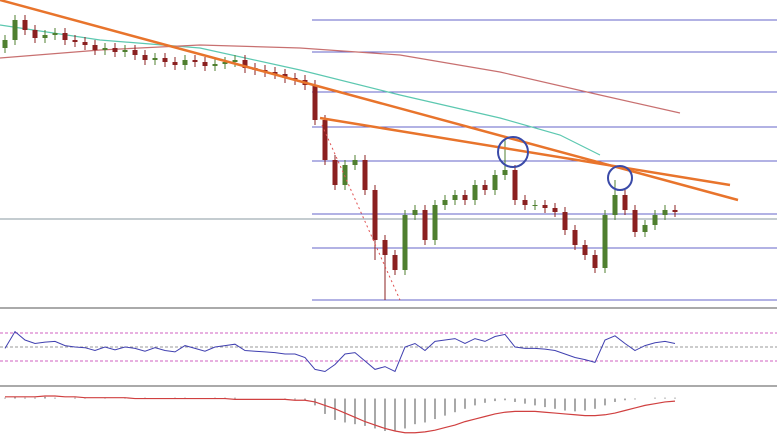  Describe the element at coordinates (340, 351) in the screenshot. I see `rsi-line` at that location.